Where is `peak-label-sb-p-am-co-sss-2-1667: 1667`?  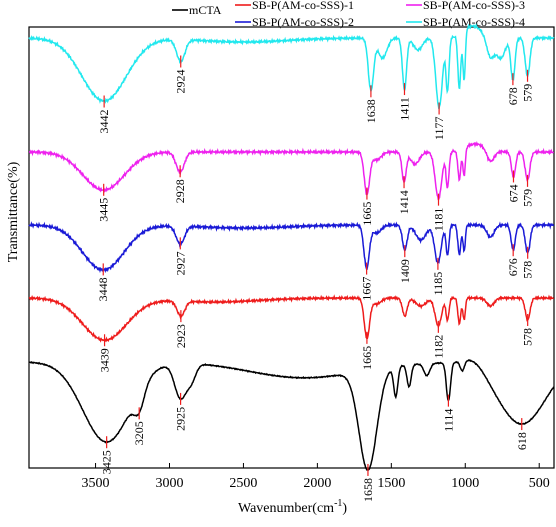 peak-label-sb-p-am-co-sss-2-1667: 1667 is located at coordinates (367, 281).